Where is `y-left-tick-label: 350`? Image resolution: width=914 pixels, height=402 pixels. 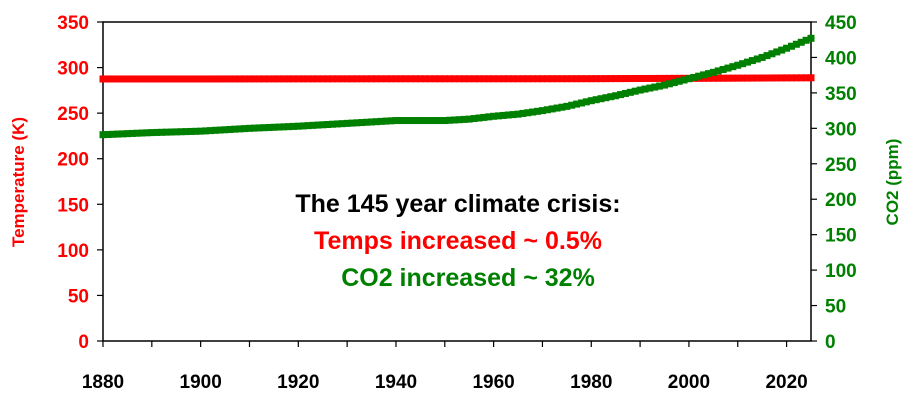
y-left-tick-label: 350 is located at coordinates (73, 23).